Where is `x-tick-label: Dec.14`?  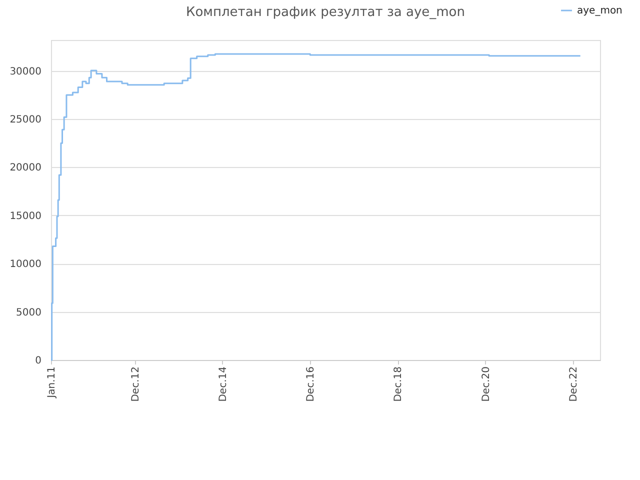 x-tick-label: Dec.14 is located at coordinates (223, 384).